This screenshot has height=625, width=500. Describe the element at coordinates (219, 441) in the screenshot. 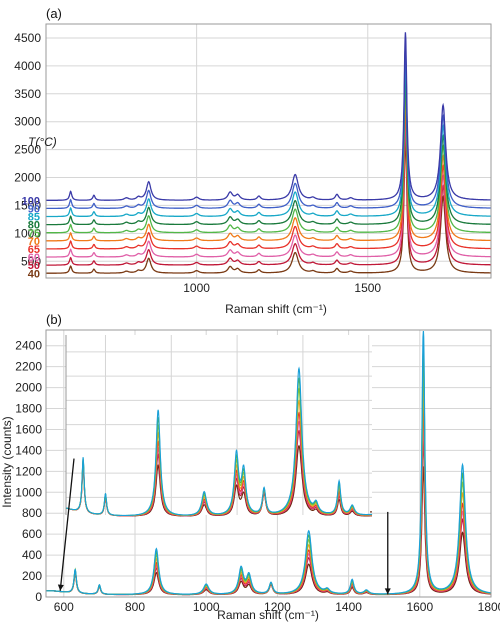

I see `inset-series-line` at that location.